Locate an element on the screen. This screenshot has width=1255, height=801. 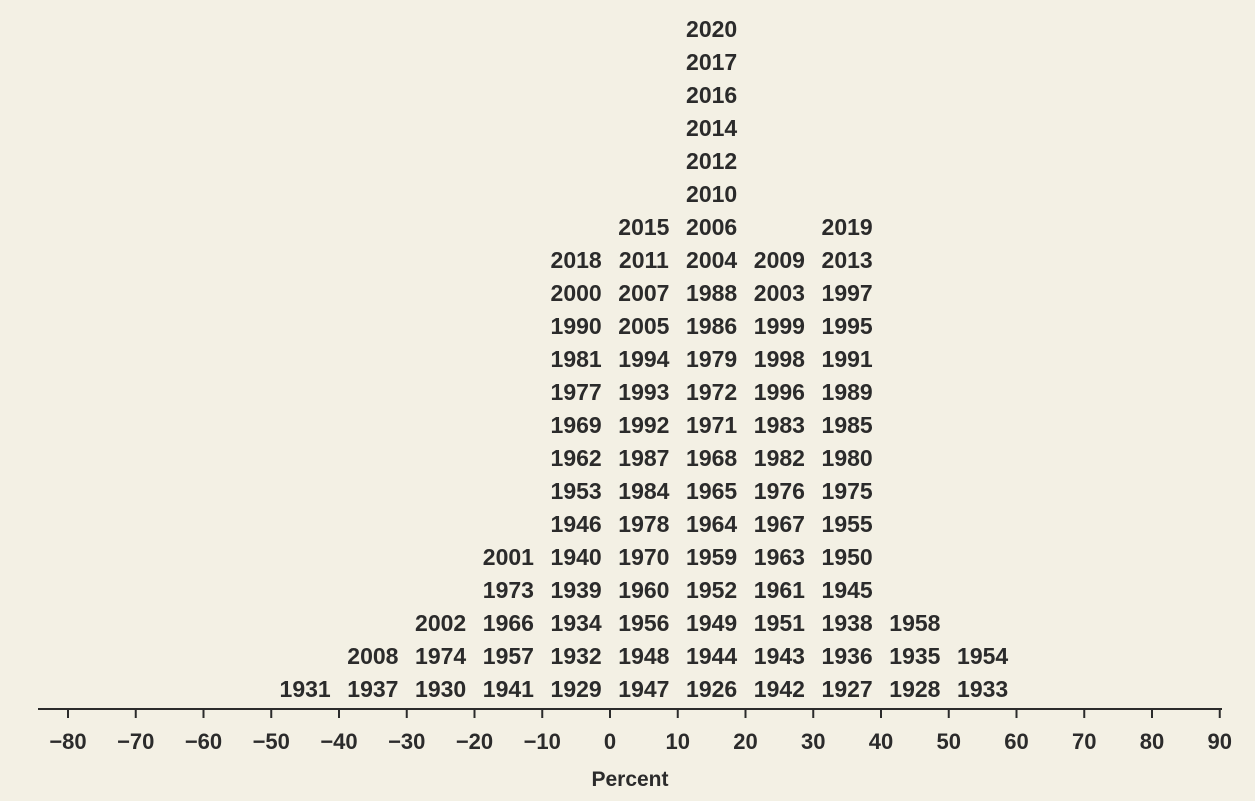
x-tick-label: 80 is located at coordinates (1152, 741).